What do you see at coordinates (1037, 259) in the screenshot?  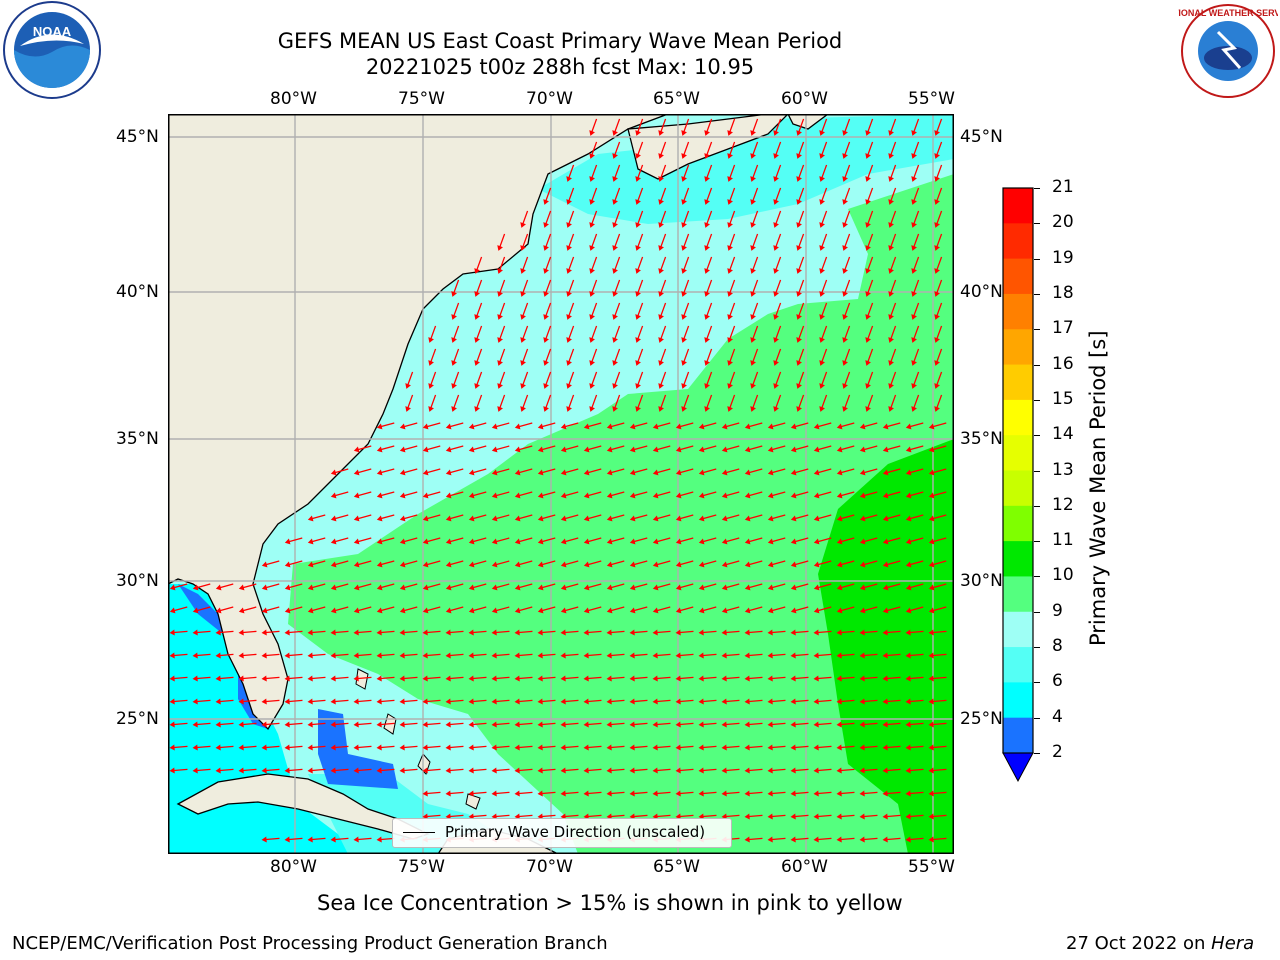 I see `colorbar-tick-mark` at bounding box center [1037, 259].